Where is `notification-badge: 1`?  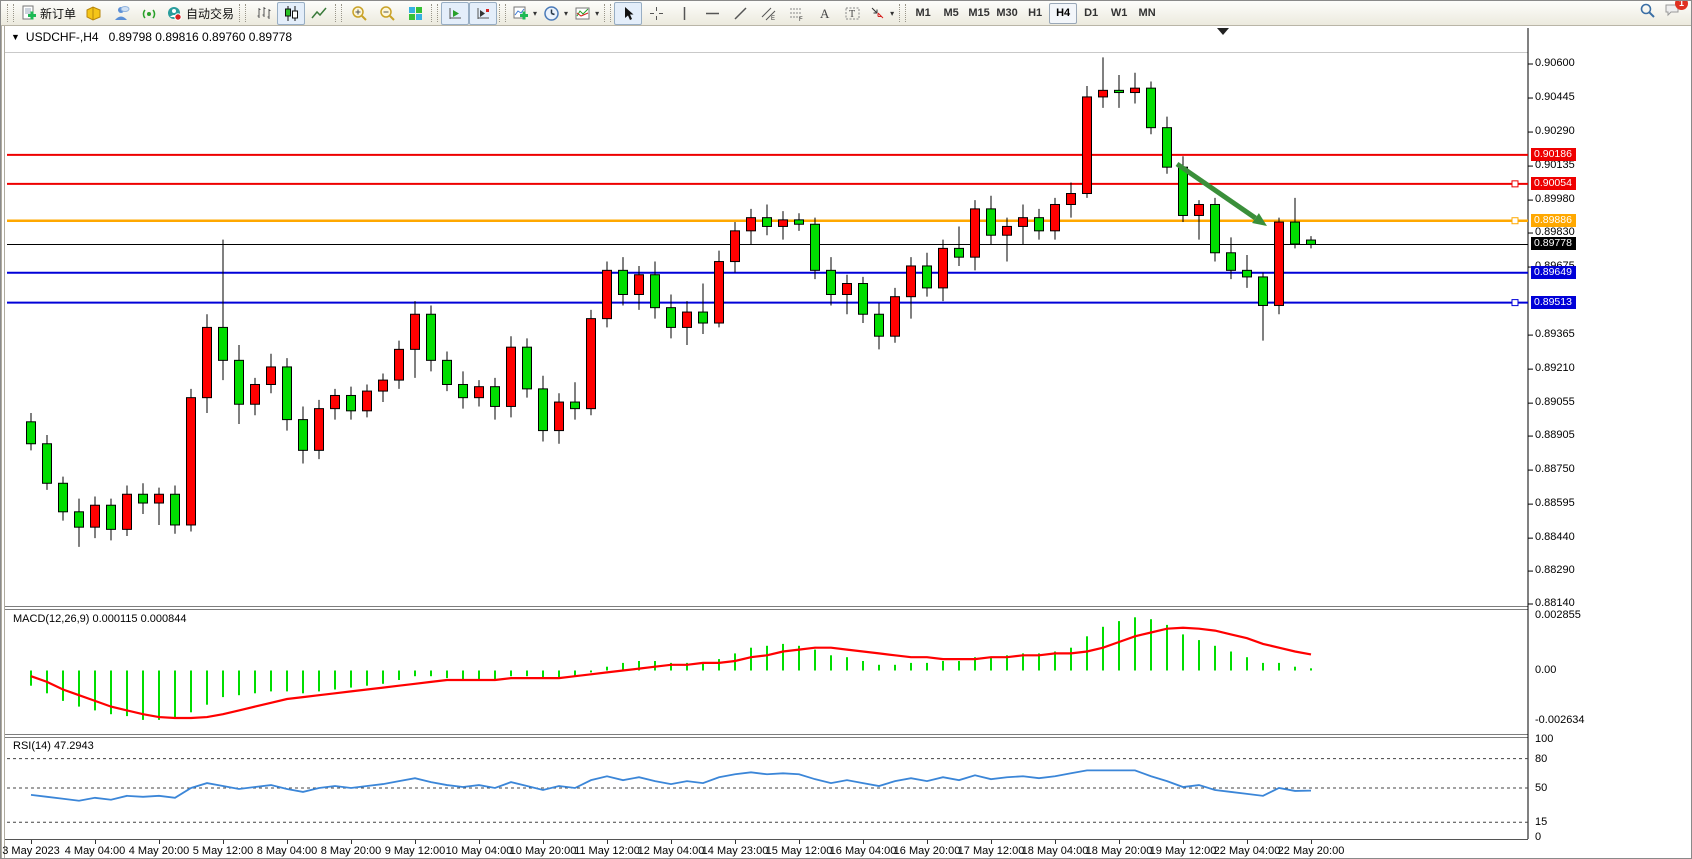
notification-badge: 1 is located at coordinates (1681, 5).